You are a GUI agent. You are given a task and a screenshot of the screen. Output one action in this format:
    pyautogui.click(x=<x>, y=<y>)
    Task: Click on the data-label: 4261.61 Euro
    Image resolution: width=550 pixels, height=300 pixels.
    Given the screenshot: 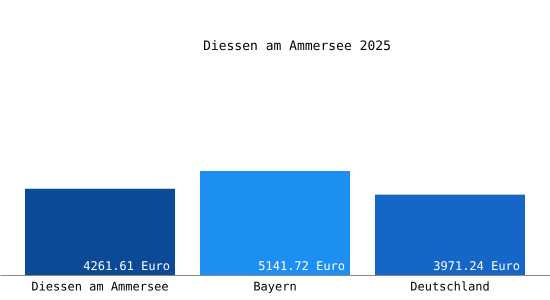 What is the action you would take?
    pyautogui.click(x=126, y=266)
    